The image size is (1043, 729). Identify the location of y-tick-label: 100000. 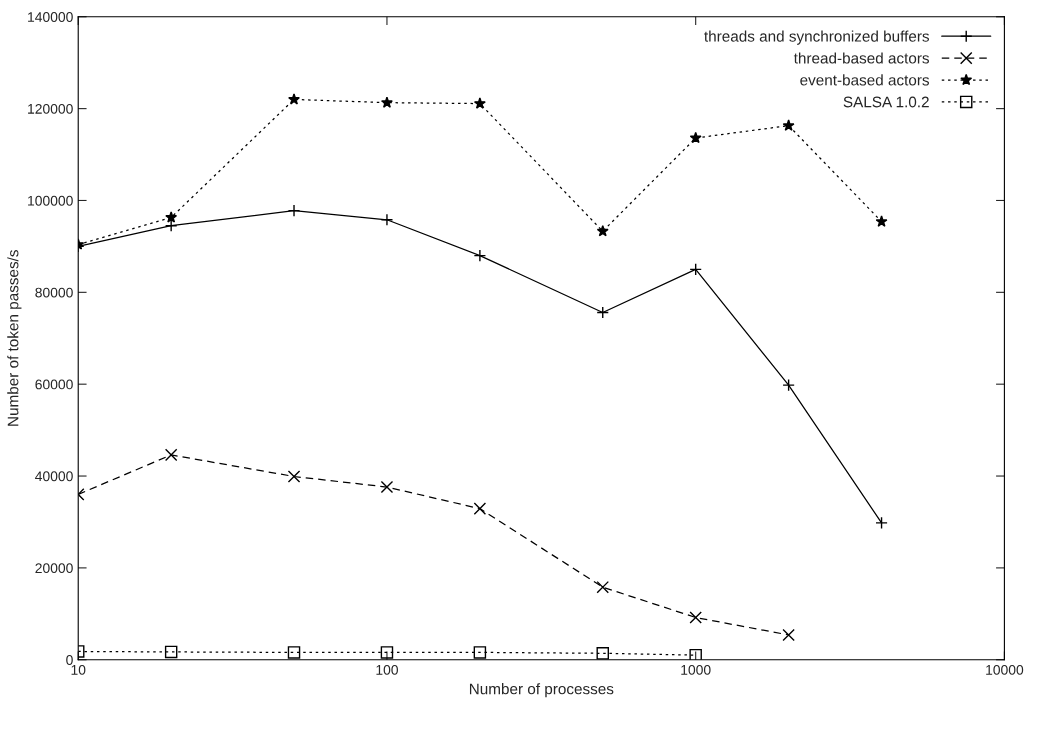
(50, 200).